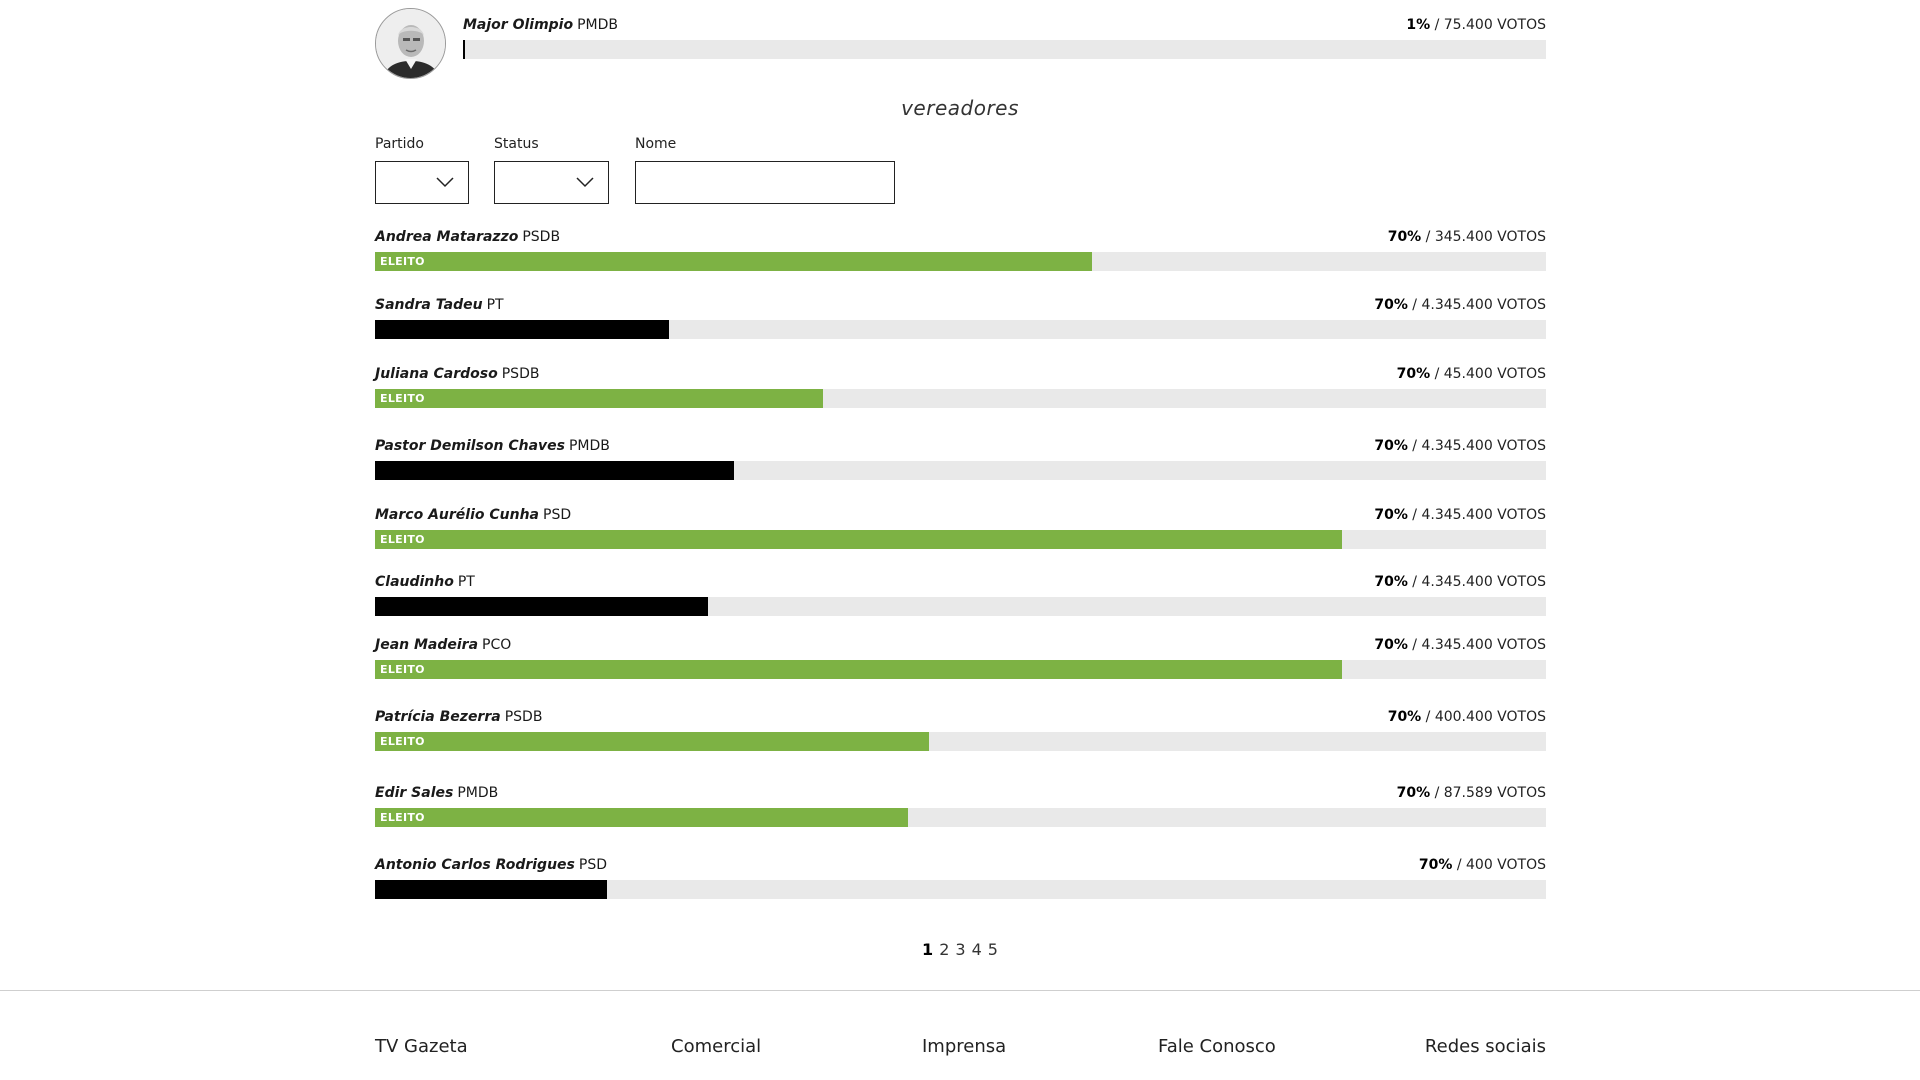  Describe the element at coordinates (551, 182) in the screenshot. I see `status-select` at that location.